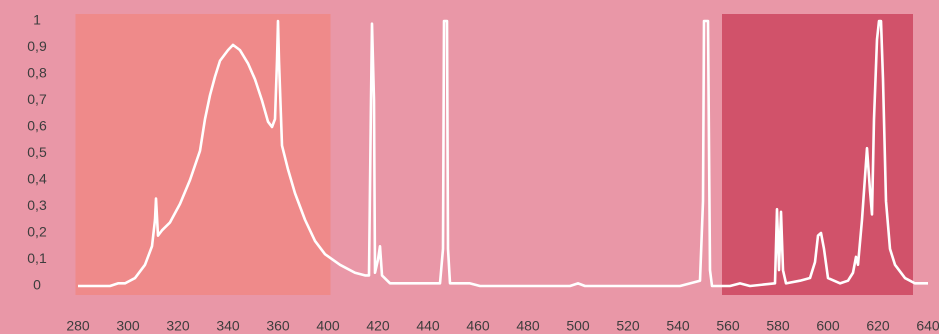 This screenshot has width=939, height=334. What do you see at coordinates (37, 20) in the screenshot?
I see `y-tick-label: 1` at bounding box center [37, 20].